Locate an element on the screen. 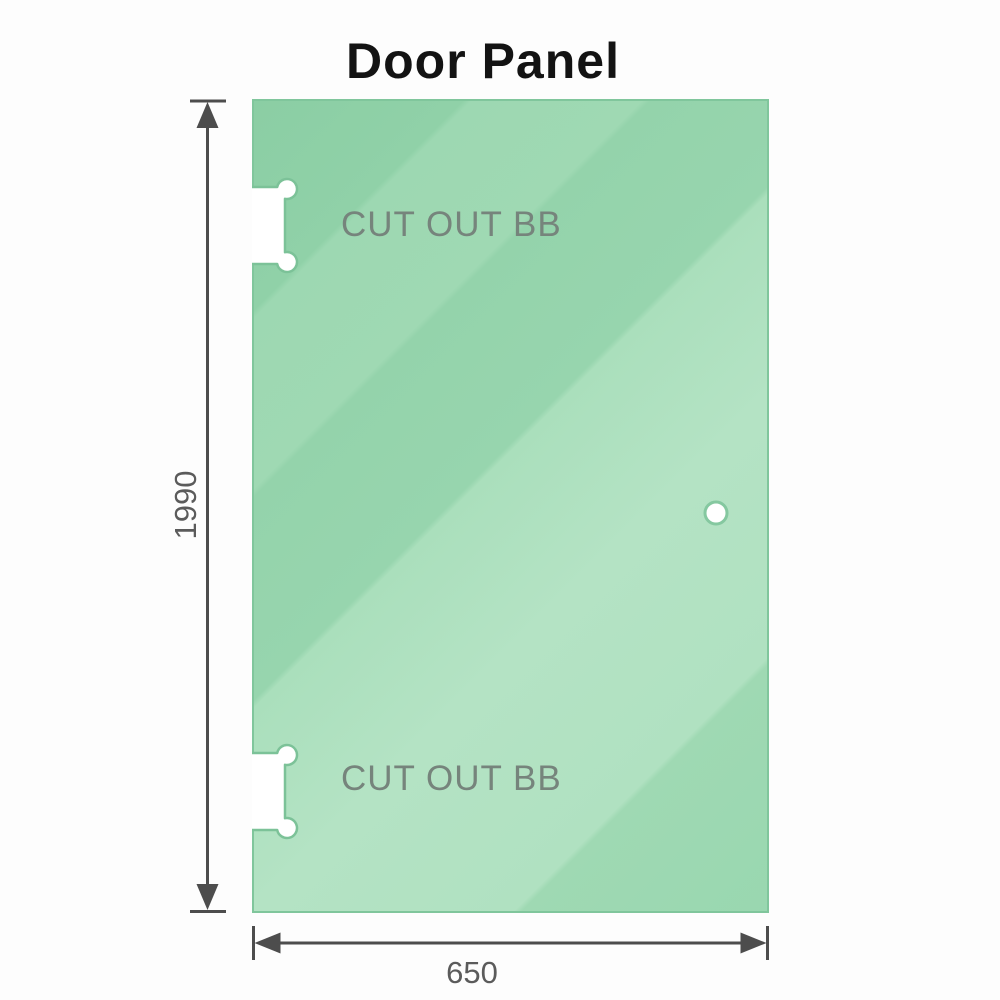 The width and height of the screenshot is (1000, 1000). cutout-label-bottom: CUT OUT BB is located at coordinates (451, 778).